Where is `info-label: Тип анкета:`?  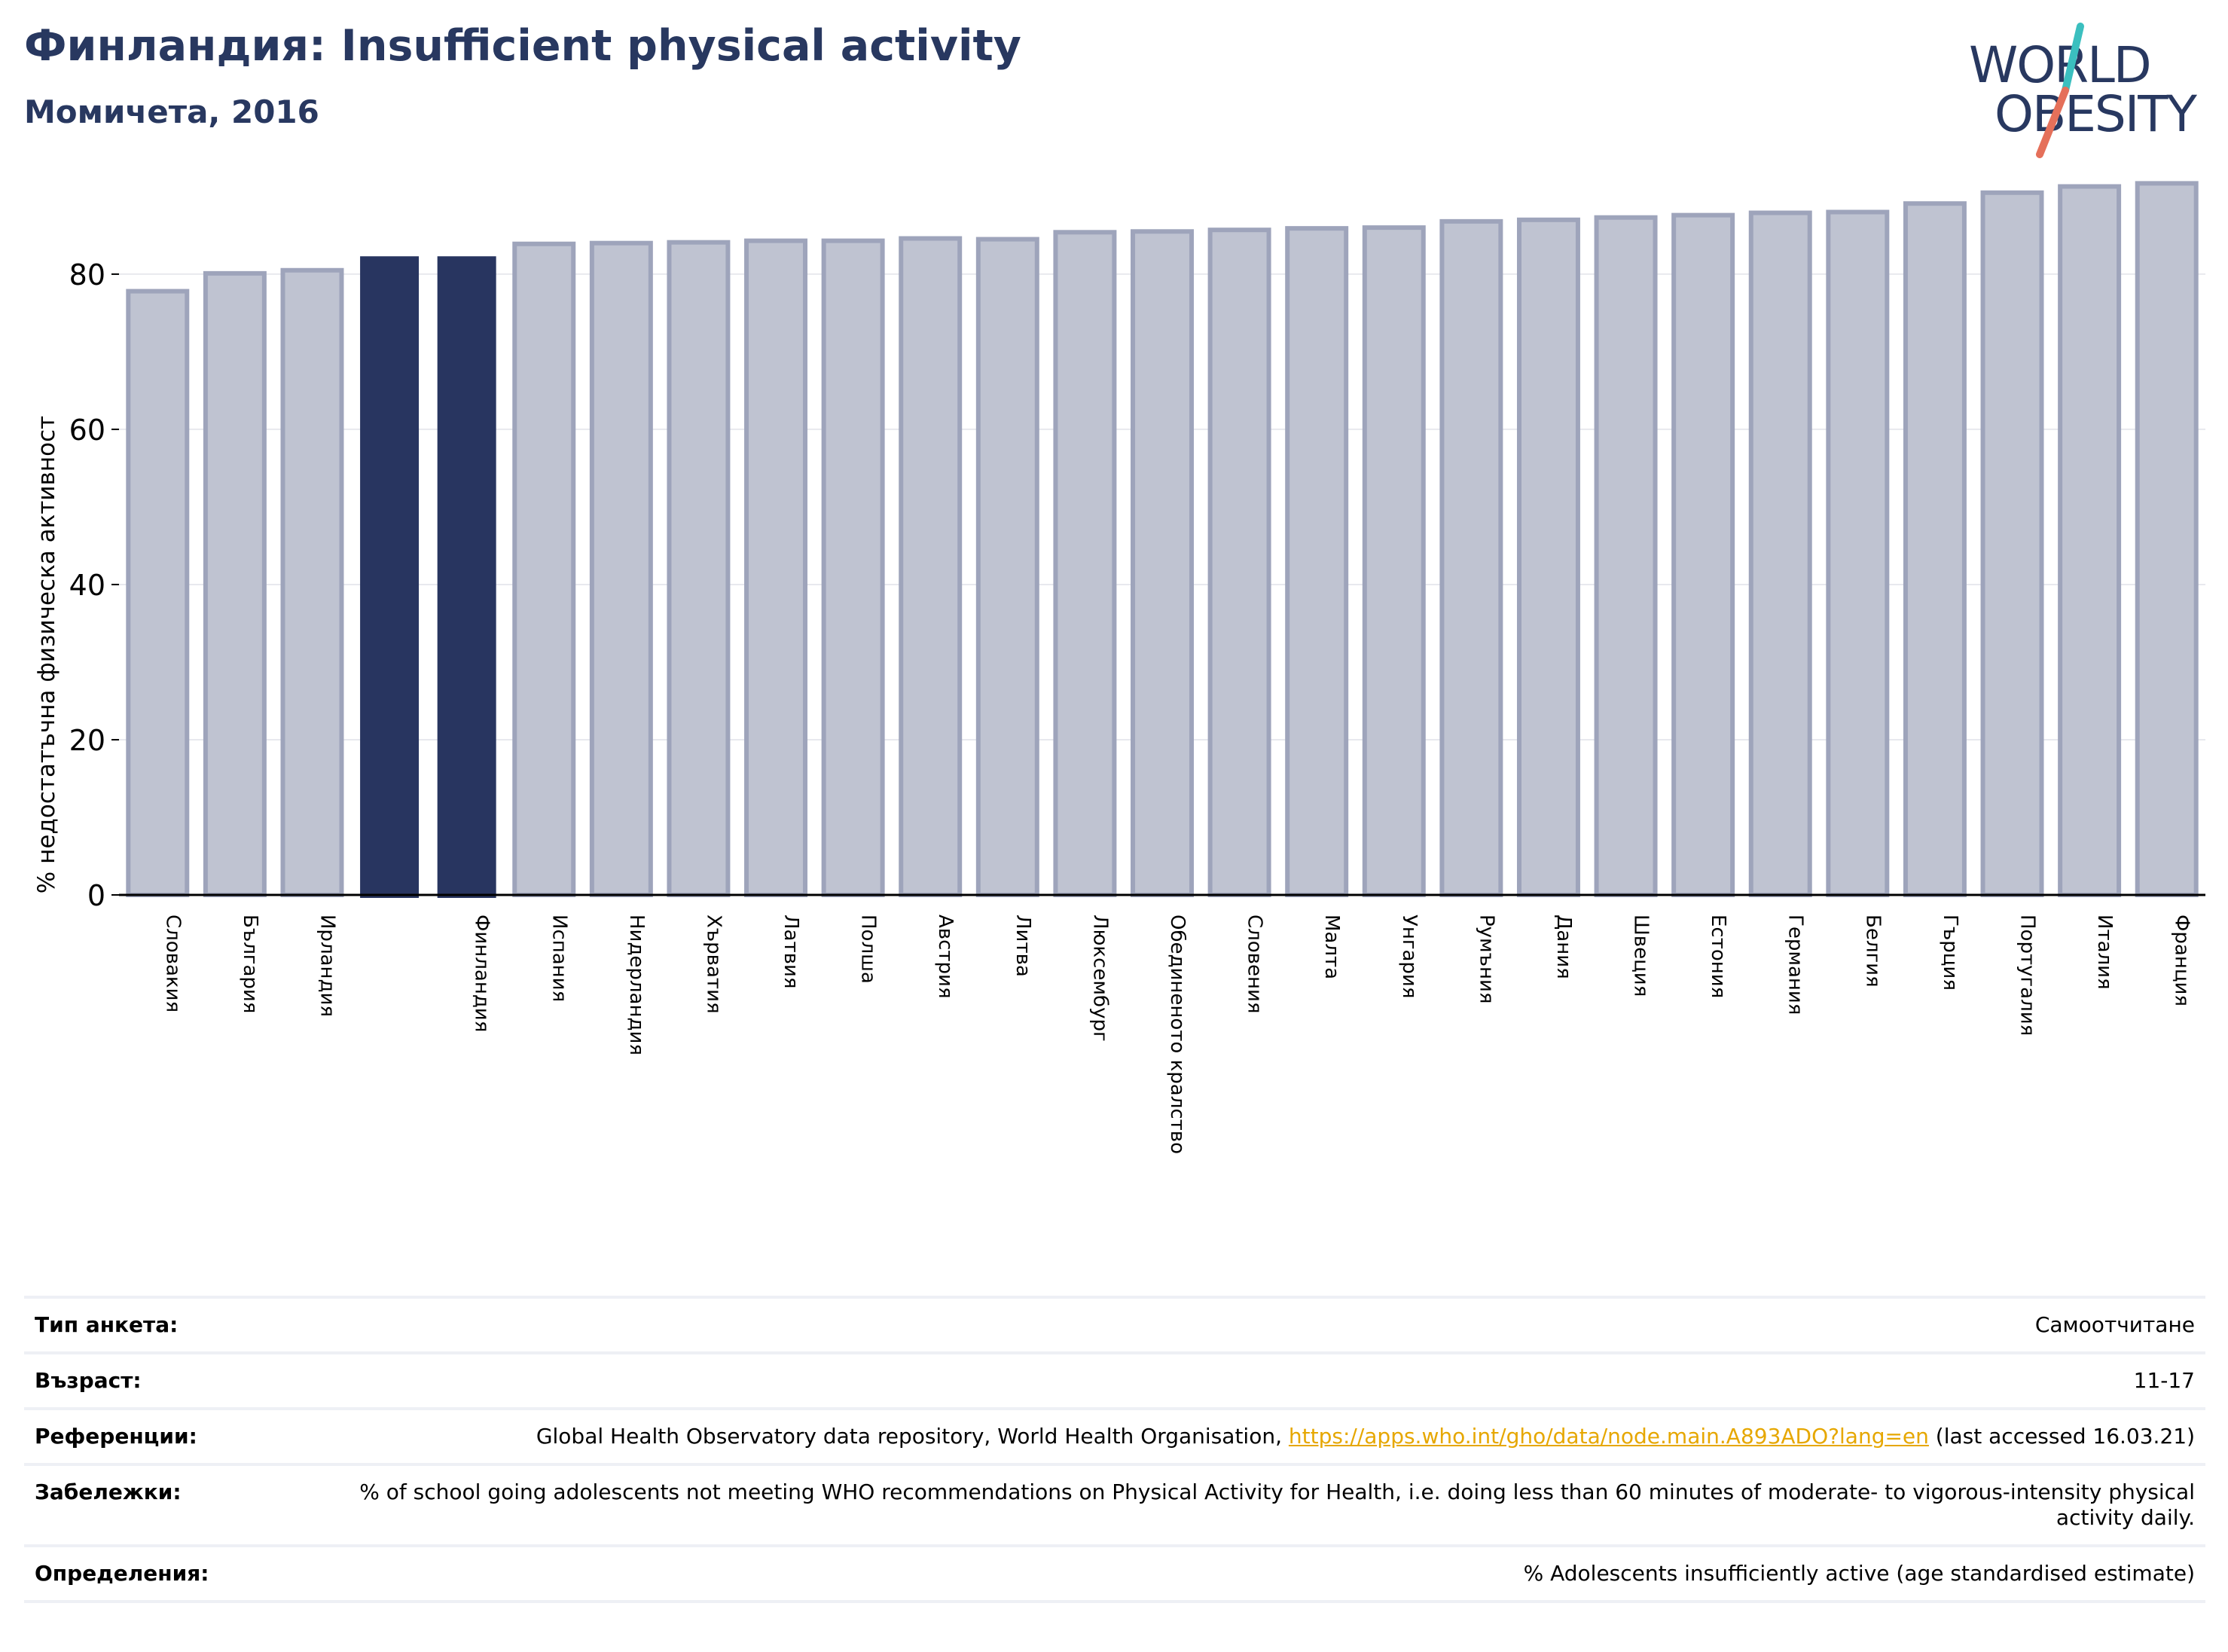
info-label: Тип анкета: is located at coordinates (107, 1324).